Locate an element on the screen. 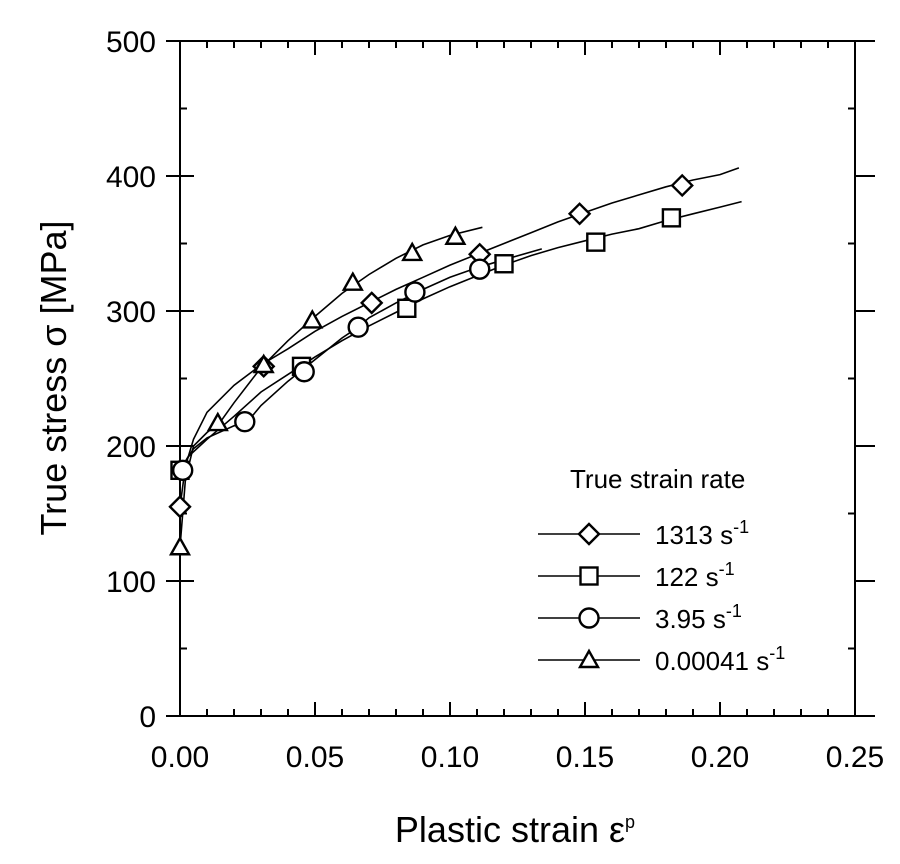 Image resolution: width=900 pixels, height=864 pixels. legend-title: True strain rate is located at coordinates (657, 479).